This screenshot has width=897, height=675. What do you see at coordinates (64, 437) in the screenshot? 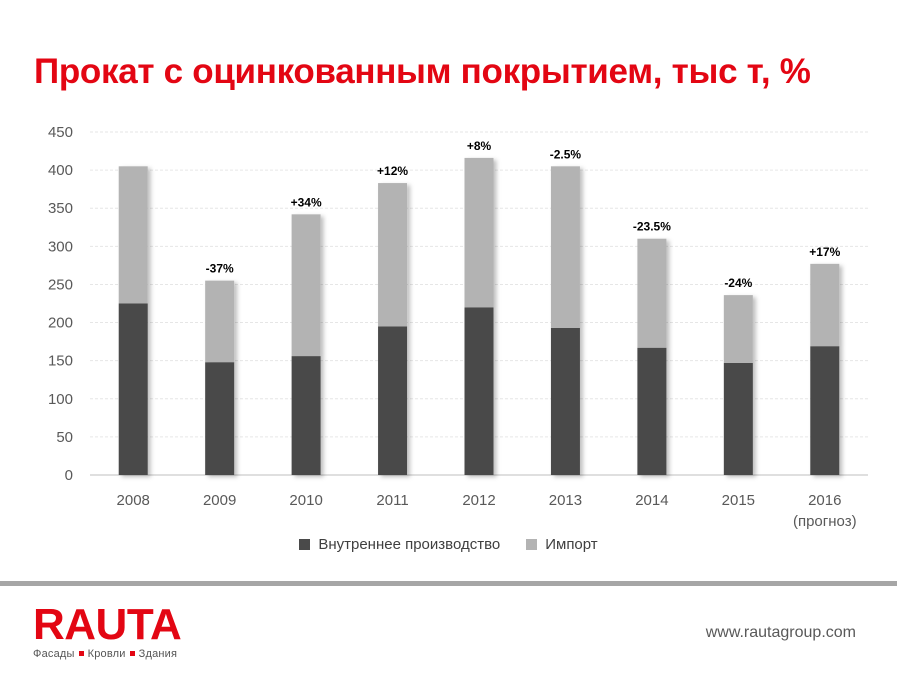
I see `y-tick-label: 50` at bounding box center [64, 437].